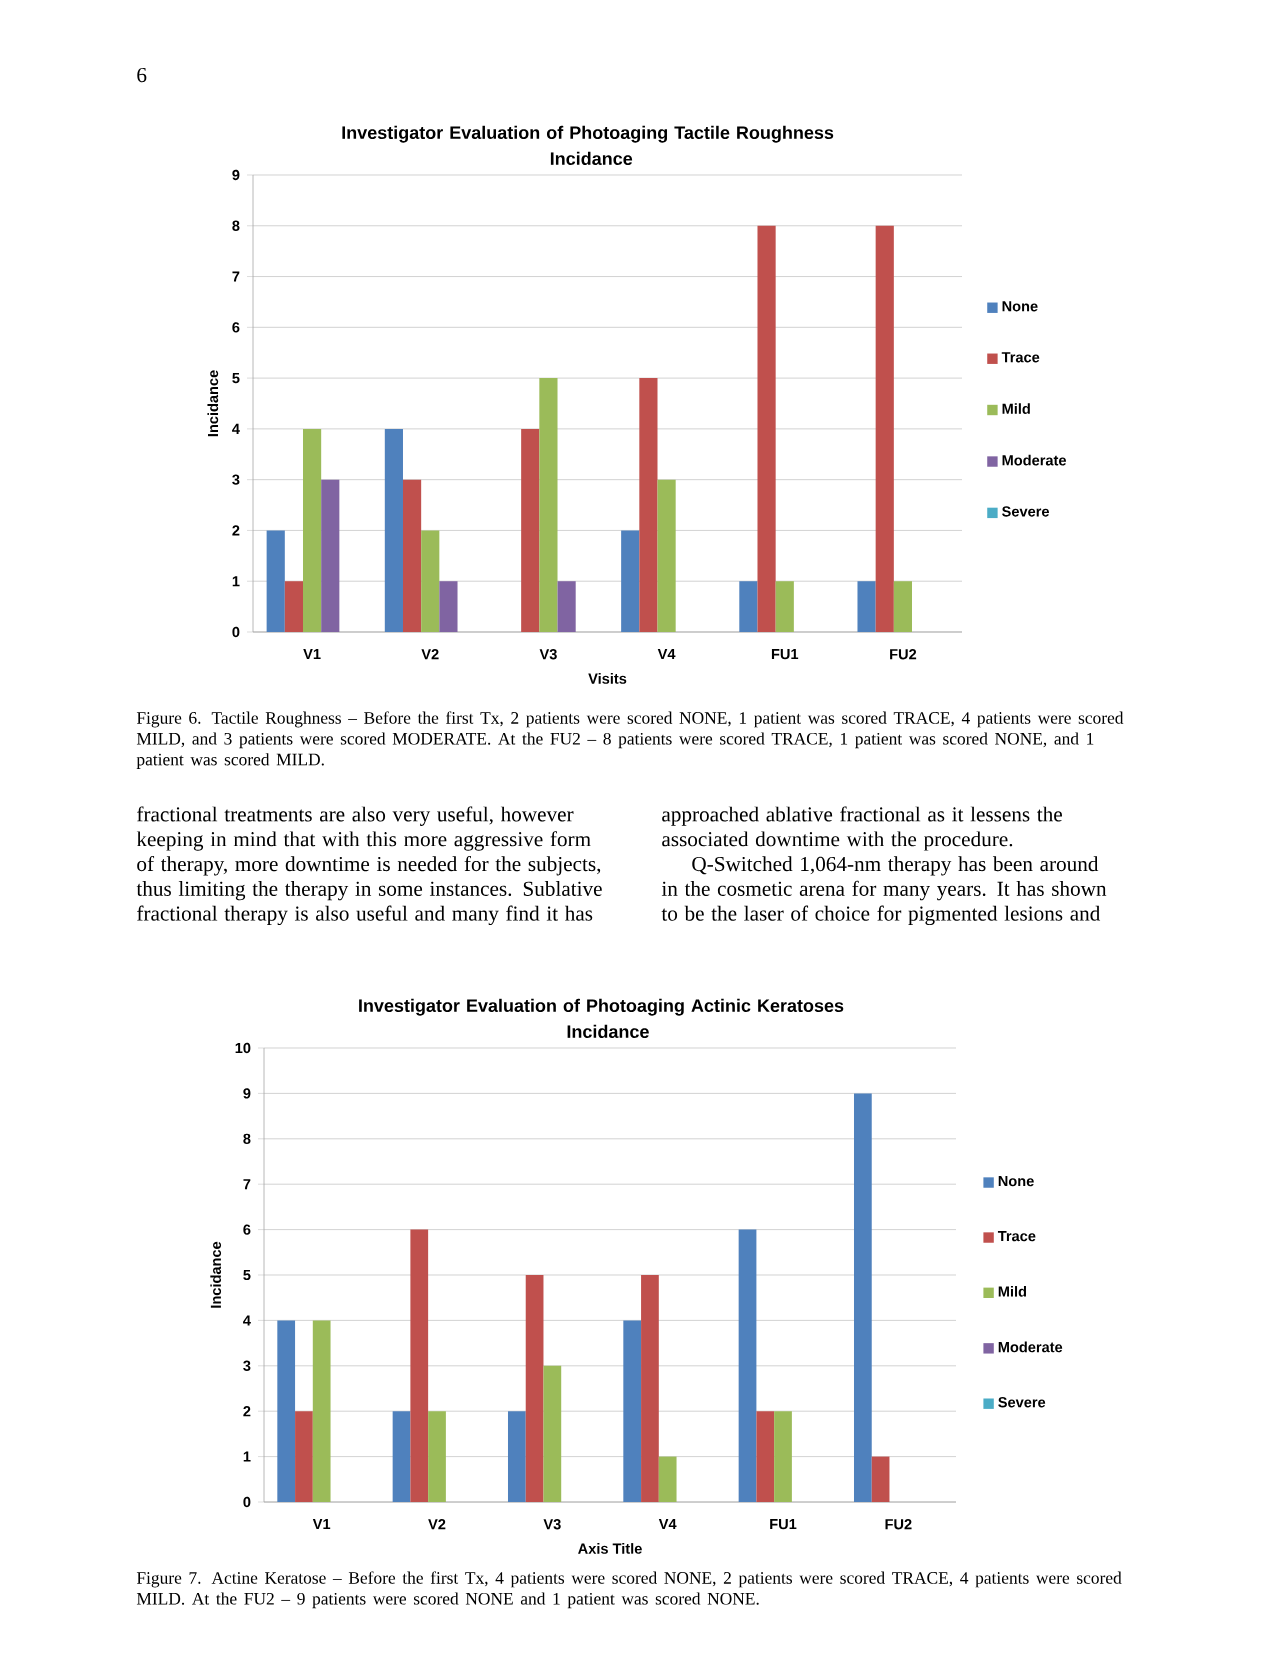 This screenshot has height=1654, width=1270. Describe the element at coordinates (630, 740) in the screenshot. I see `caption: Figure 6. Tactile Roughness – Before the first Tx, 2 patients were scored NONE, 1 patient was scored TRACE, 4 patients were scored MILD, and 3 patients were scored MODERATE. At the FU2 – 8 patients were scored TRACE, 1 patient was scored NONE, and 1 patient was scored MILD.` at that location.